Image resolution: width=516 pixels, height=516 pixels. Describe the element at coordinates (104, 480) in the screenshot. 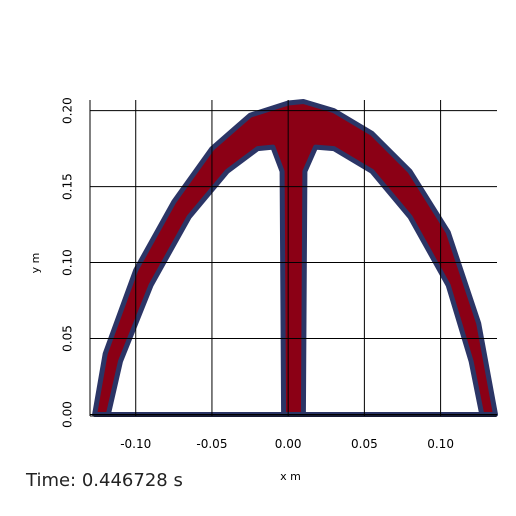

I see `time-annotation: Time: 0.446728 s` at that location.